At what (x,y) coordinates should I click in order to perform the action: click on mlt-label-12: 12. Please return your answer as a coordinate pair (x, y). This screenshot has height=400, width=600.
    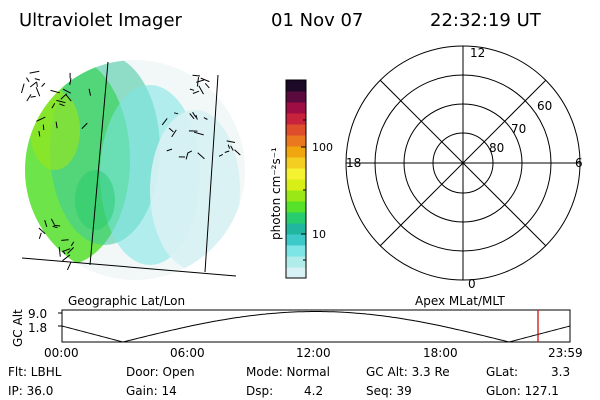
    Looking at the image, I should click on (477, 53).